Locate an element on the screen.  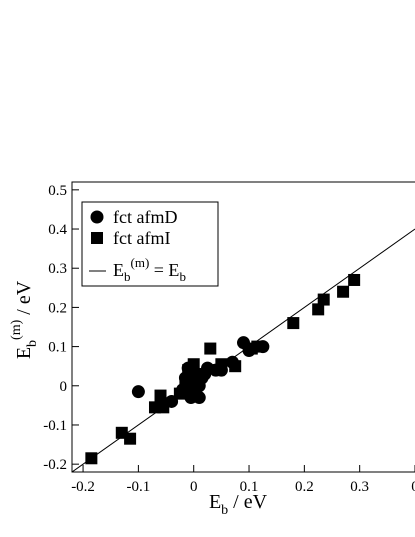
x-tick-label: -0.1 is located at coordinates (139, 487).